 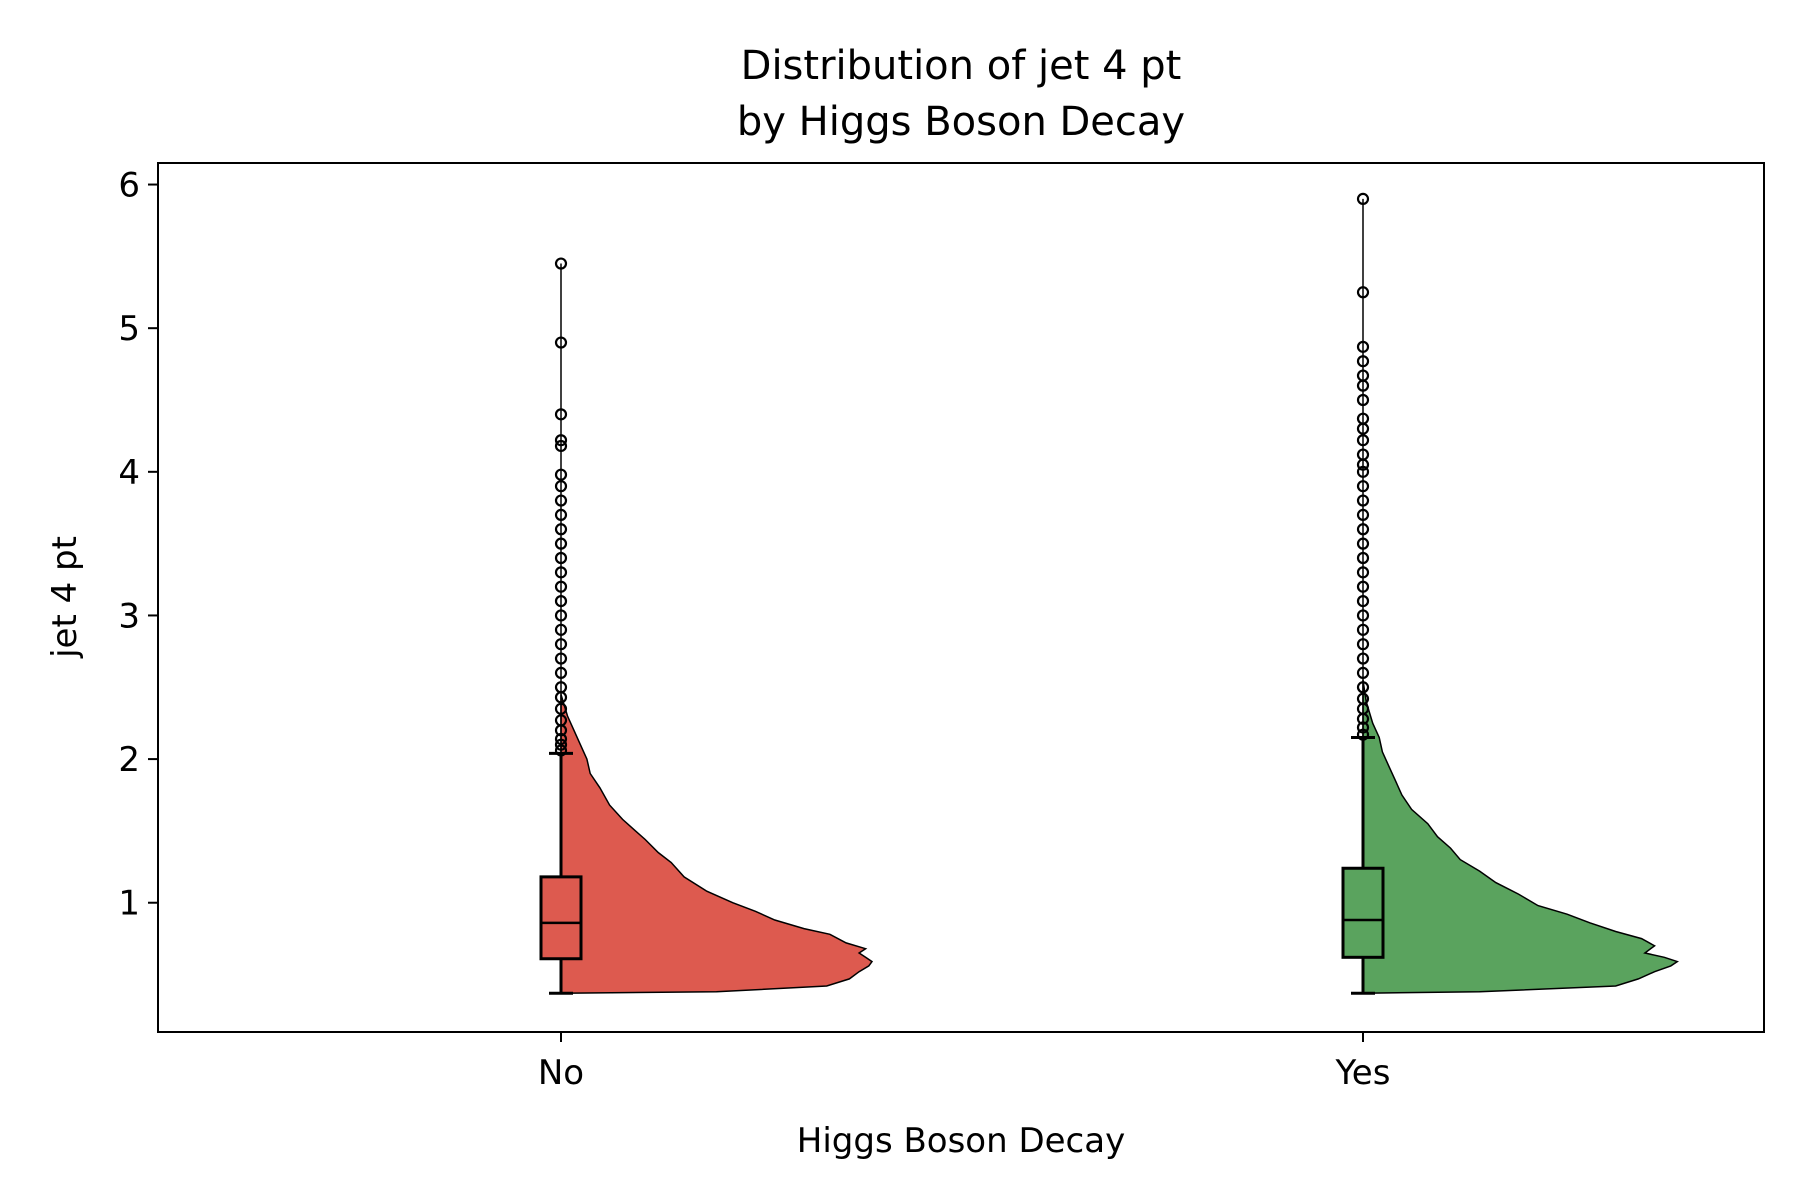 What do you see at coordinates (561, 1073) in the screenshot?
I see `x-tick-label: No` at bounding box center [561, 1073].